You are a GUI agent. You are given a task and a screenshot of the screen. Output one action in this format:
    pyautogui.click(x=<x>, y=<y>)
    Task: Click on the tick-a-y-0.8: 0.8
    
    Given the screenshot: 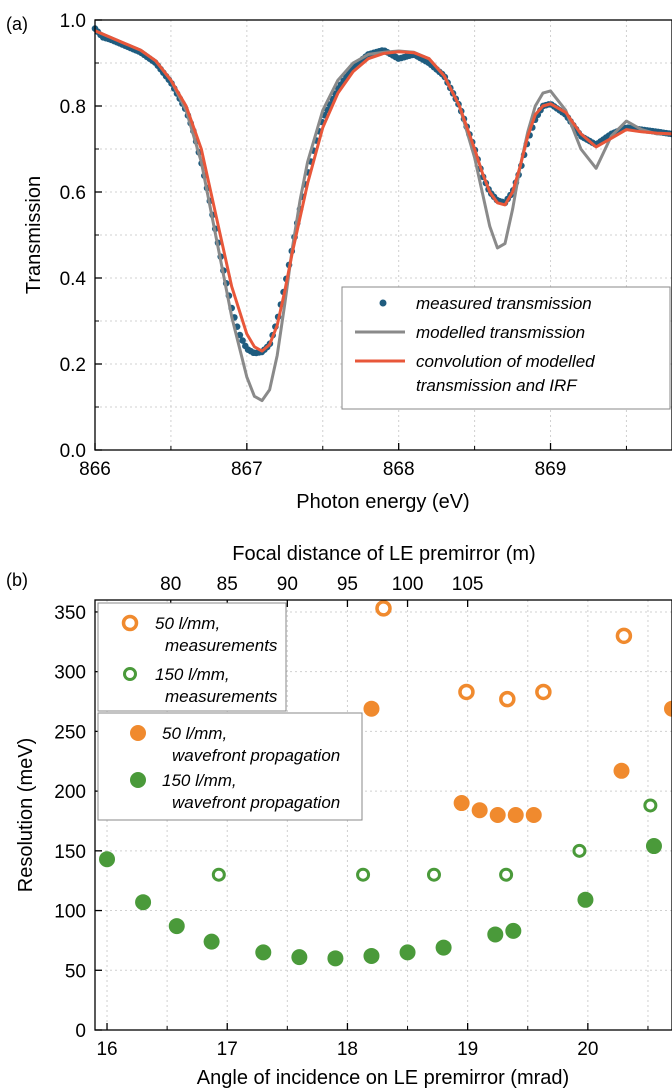 What is the action you would take?
    pyautogui.click(x=73, y=107)
    